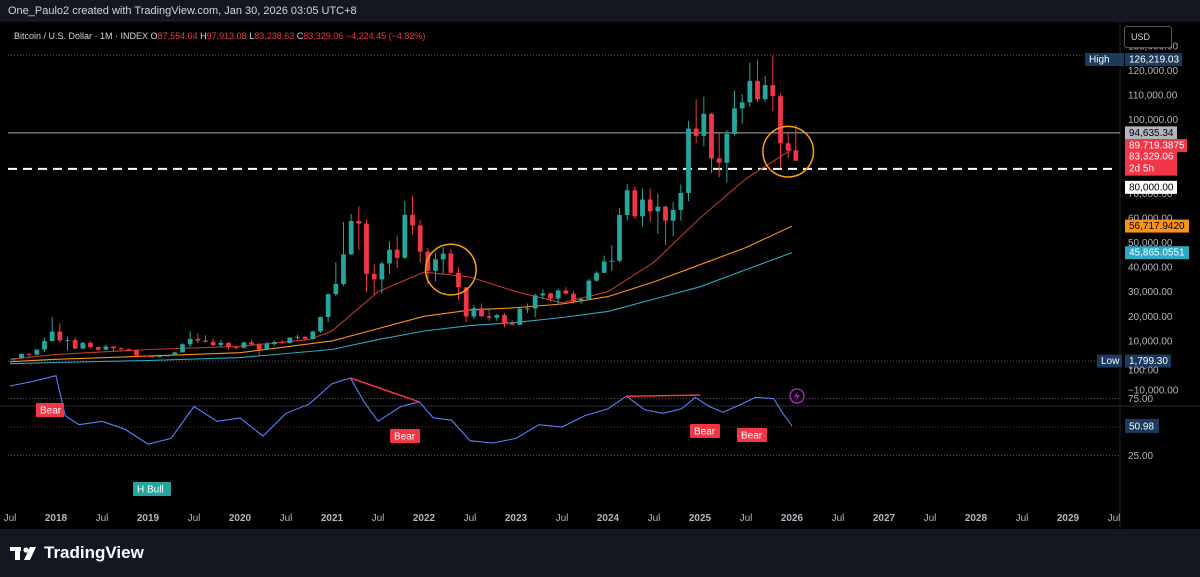 The image size is (1200, 577). What do you see at coordinates (1148, 361) in the screenshot?
I see `low-value-text: 1,799.30` at bounding box center [1148, 361].